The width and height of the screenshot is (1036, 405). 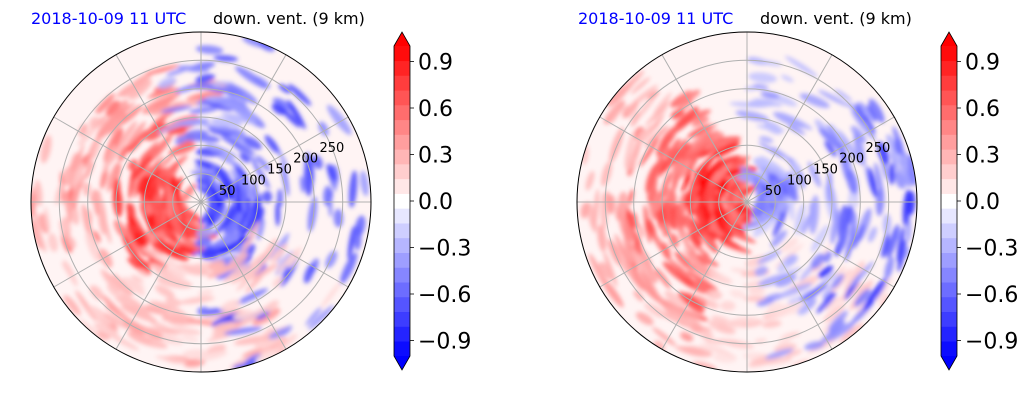 What do you see at coordinates (991, 342) in the screenshot?
I see `colorbar-tick-label: −0.9` at bounding box center [991, 342].